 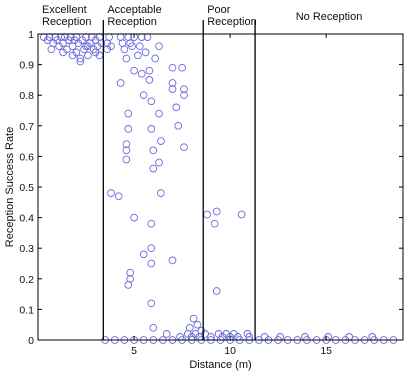 What do you see at coordinates (26, 249) in the screenshot?
I see `y-tick-label: 0.3` at bounding box center [26, 249].